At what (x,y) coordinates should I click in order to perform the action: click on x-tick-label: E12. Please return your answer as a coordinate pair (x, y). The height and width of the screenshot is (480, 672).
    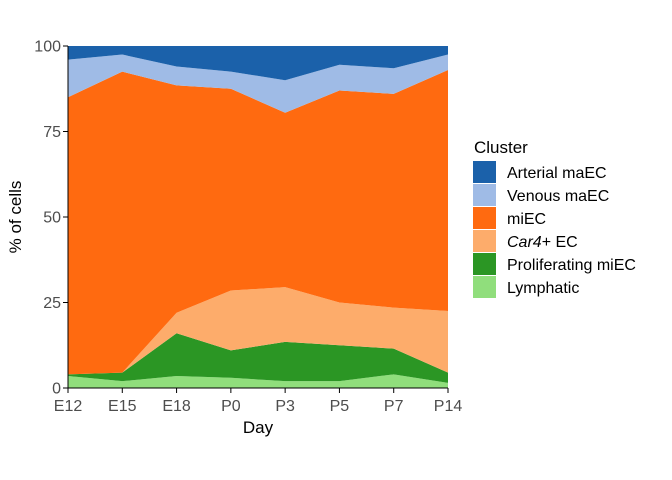
    Looking at the image, I should click on (68, 406).